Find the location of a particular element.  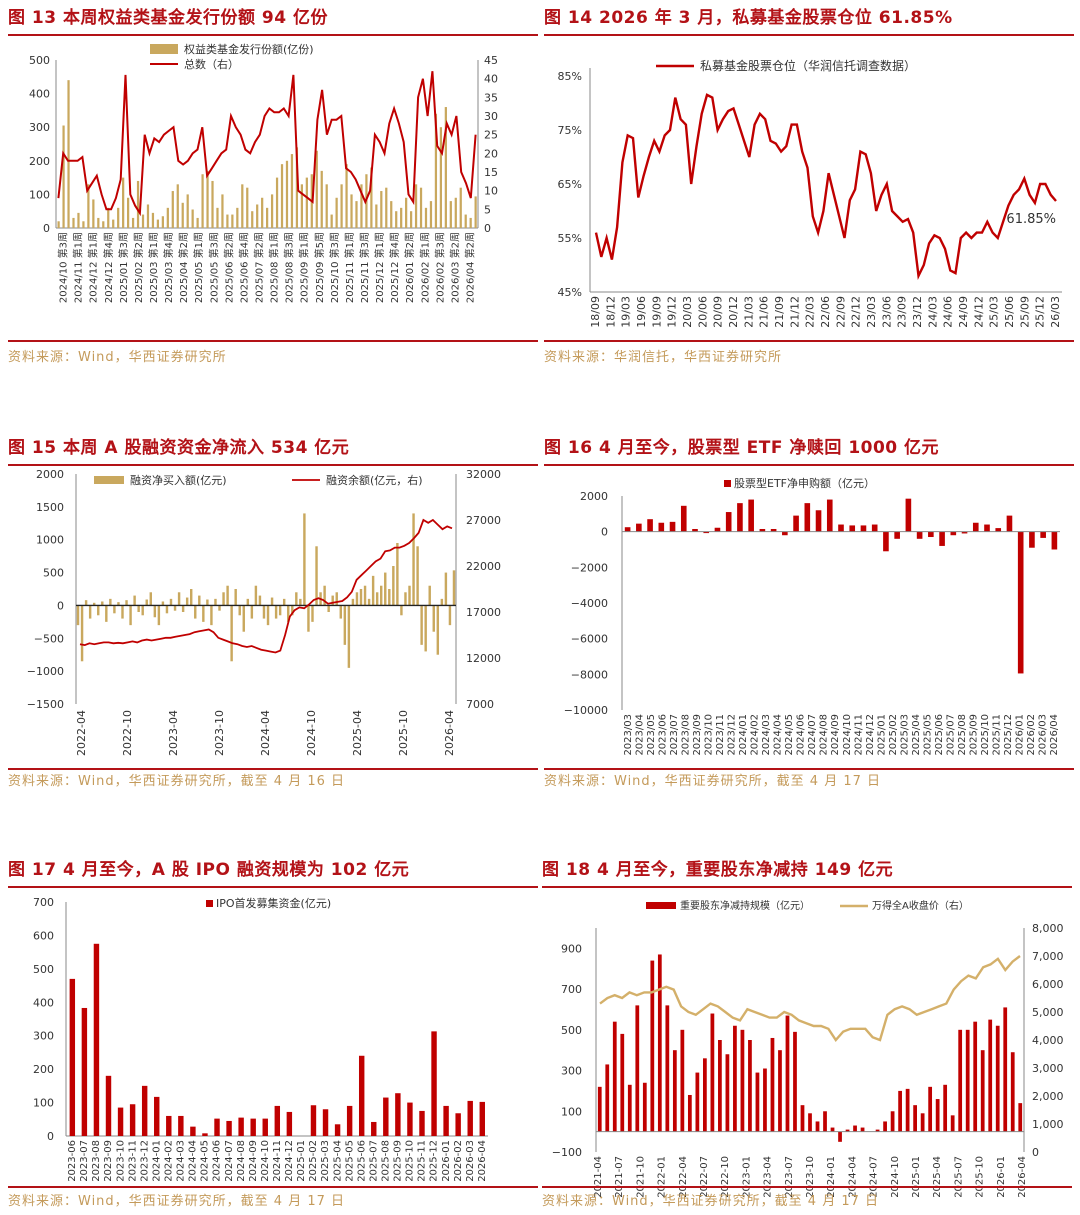

x-tick-label: 2024-07 is located at coordinates (874, 1177).